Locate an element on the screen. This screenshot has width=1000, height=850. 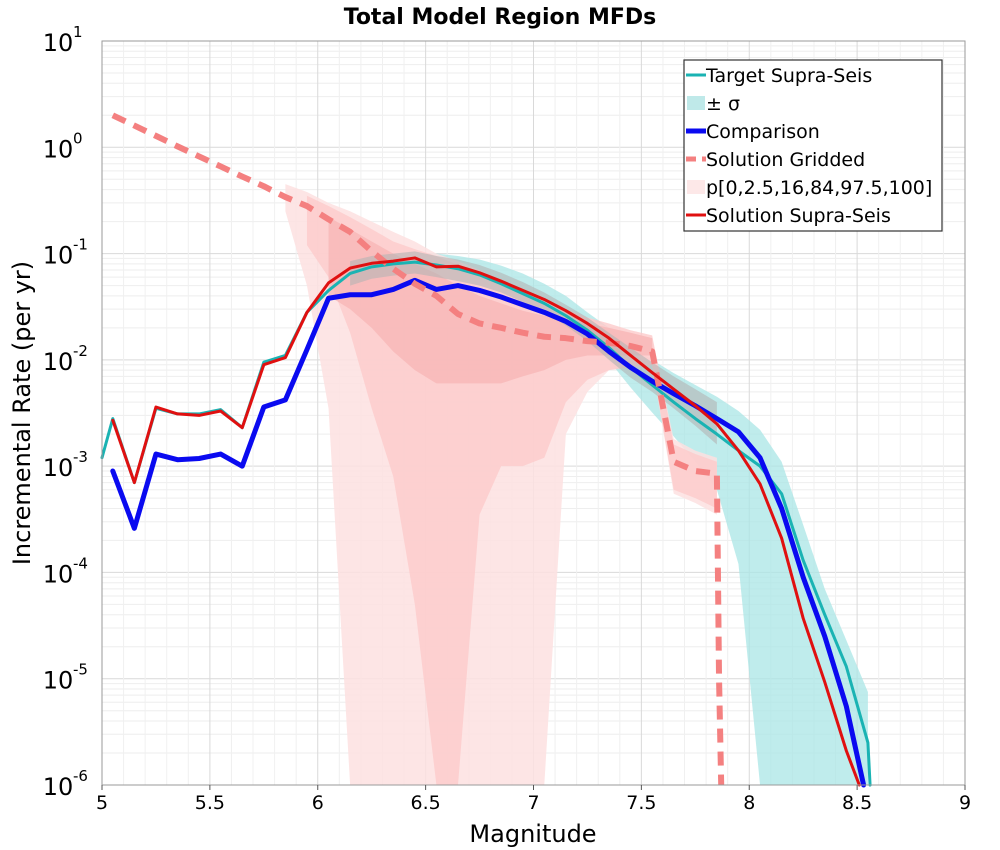
x-tick-label: 7 is located at coordinates (533, 803).